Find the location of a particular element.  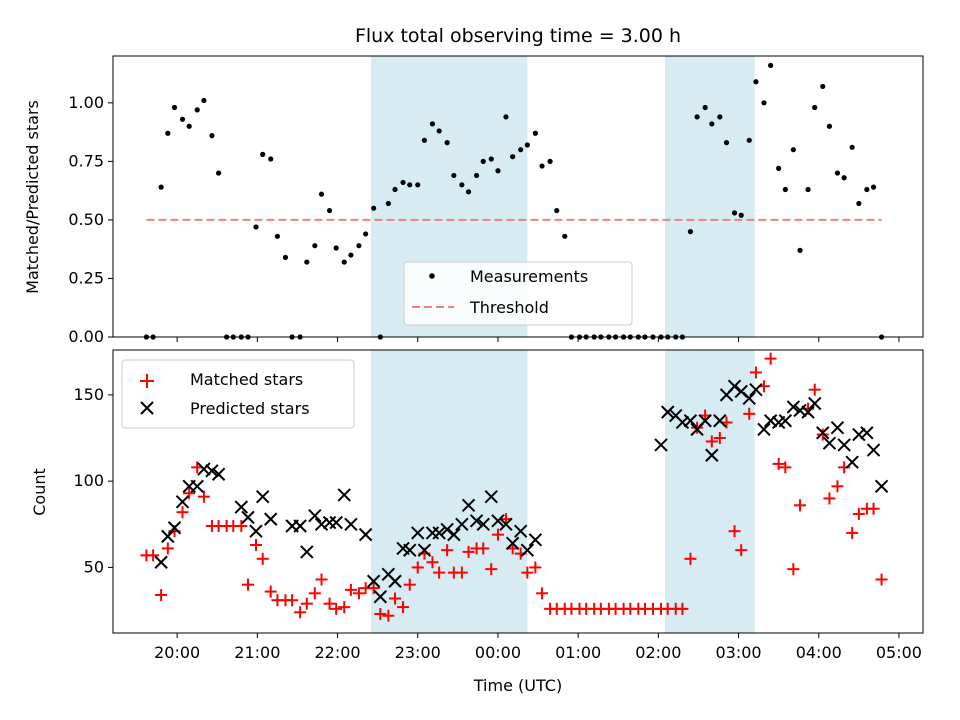

ratio-legend-box is located at coordinates (518, 293).